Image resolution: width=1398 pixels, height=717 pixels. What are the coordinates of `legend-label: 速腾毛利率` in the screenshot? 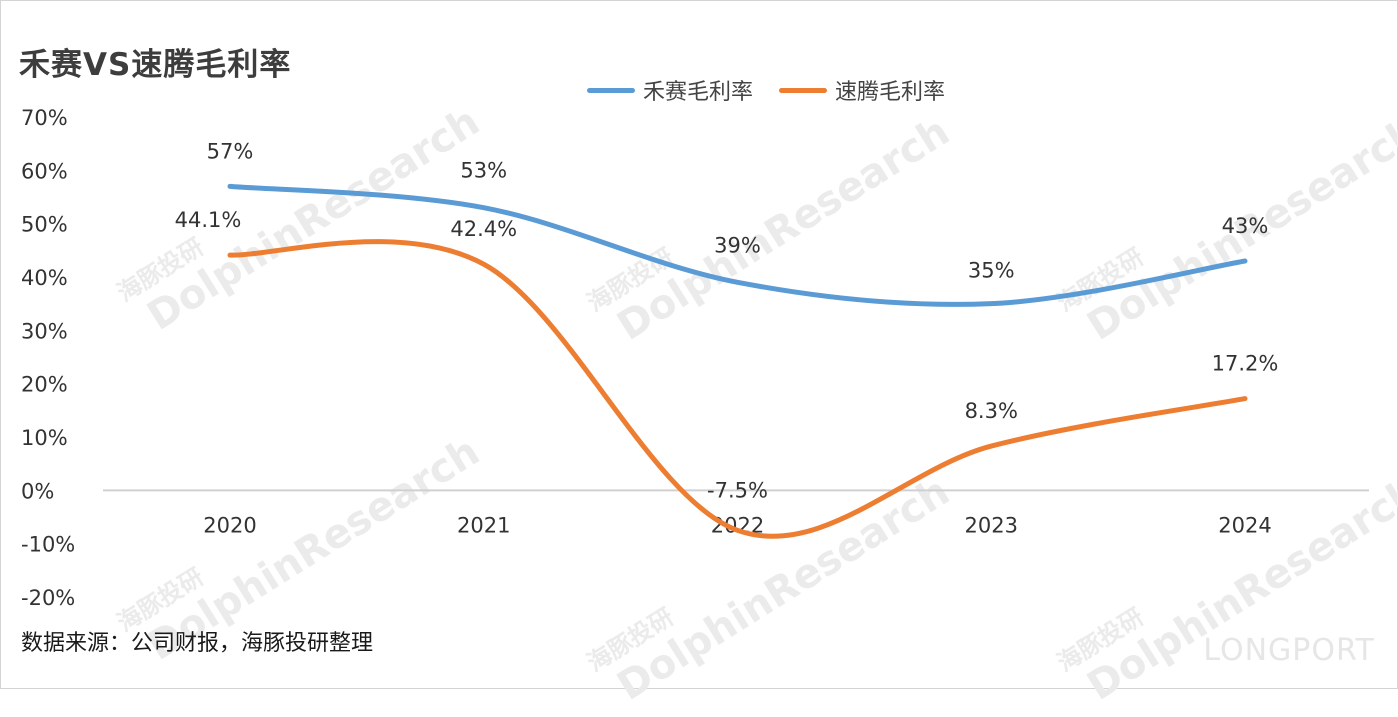 It's located at (890, 92).